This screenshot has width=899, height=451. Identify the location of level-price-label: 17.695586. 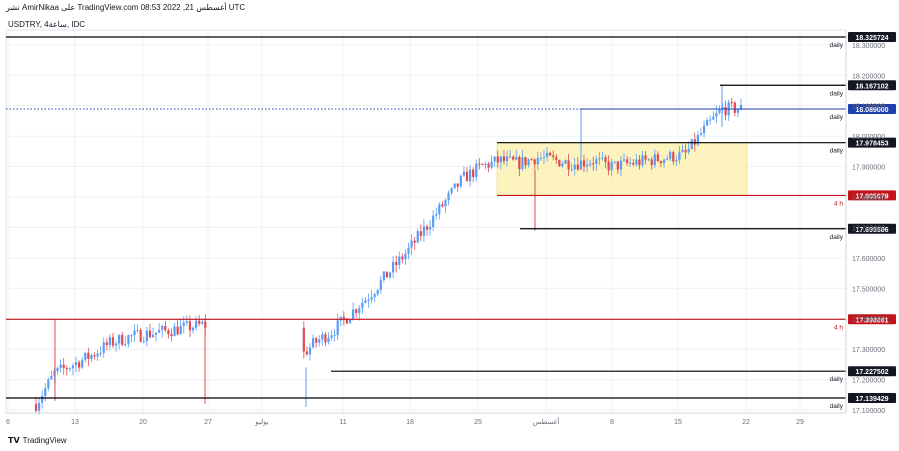
(871, 230).